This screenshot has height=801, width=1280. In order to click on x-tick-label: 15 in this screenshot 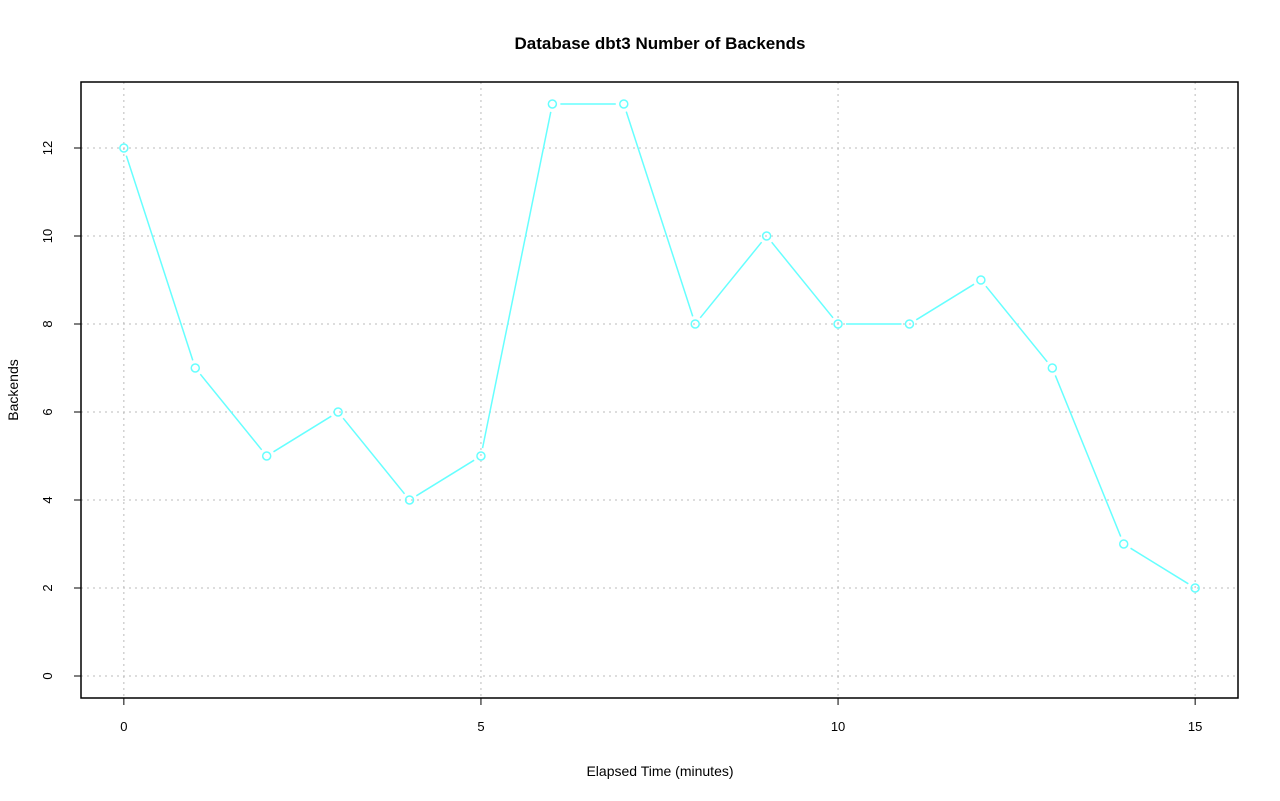, I will do `click(1195, 726)`.